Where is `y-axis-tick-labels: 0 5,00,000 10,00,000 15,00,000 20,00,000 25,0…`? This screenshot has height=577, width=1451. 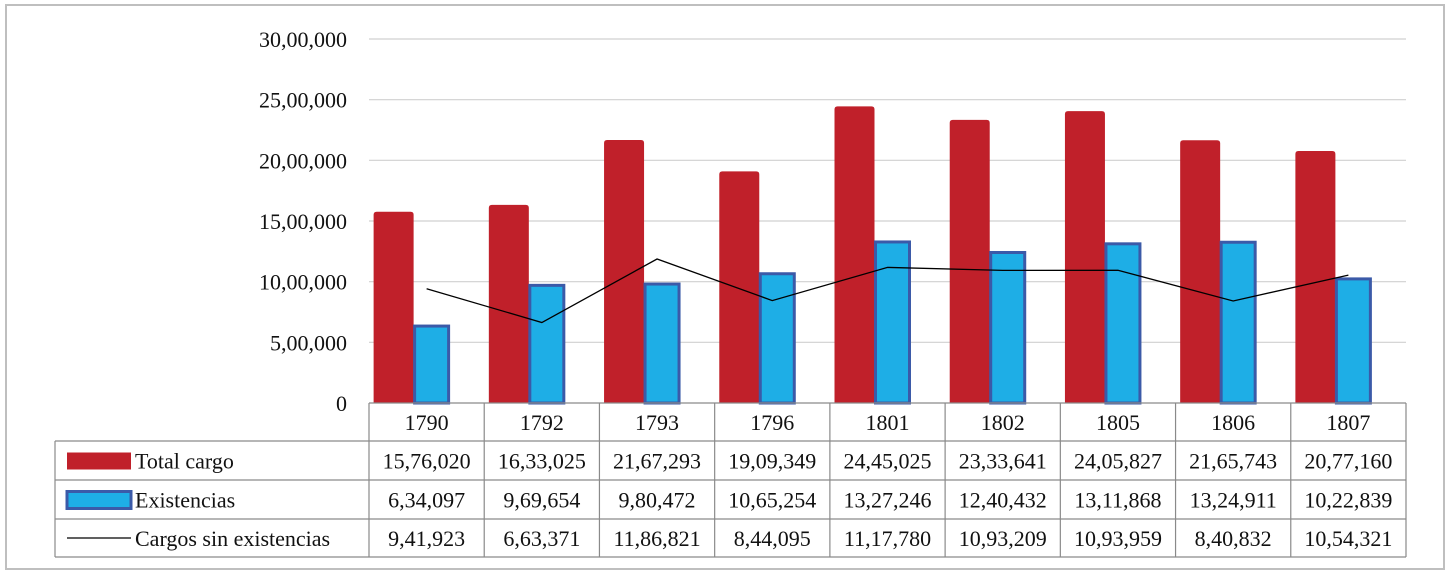
y-axis-tick-labels: 0 5,00,000 10,00,000 15,00,000 20,00,000 25,0… is located at coordinates (303, 221).